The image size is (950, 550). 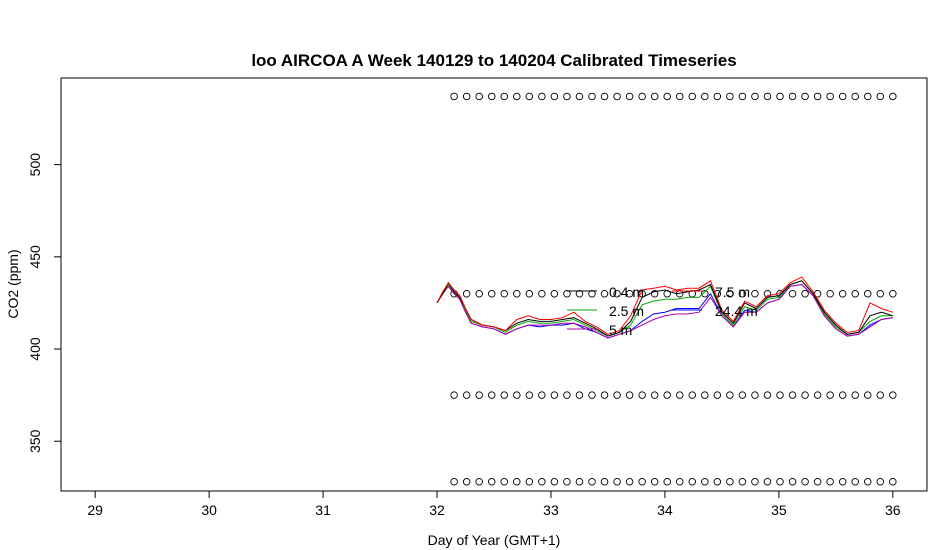 What do you see at coordinates (626, 311) in the screenshot?
I see `legend-label: 2.5 m` at bounding box center [626, 311].